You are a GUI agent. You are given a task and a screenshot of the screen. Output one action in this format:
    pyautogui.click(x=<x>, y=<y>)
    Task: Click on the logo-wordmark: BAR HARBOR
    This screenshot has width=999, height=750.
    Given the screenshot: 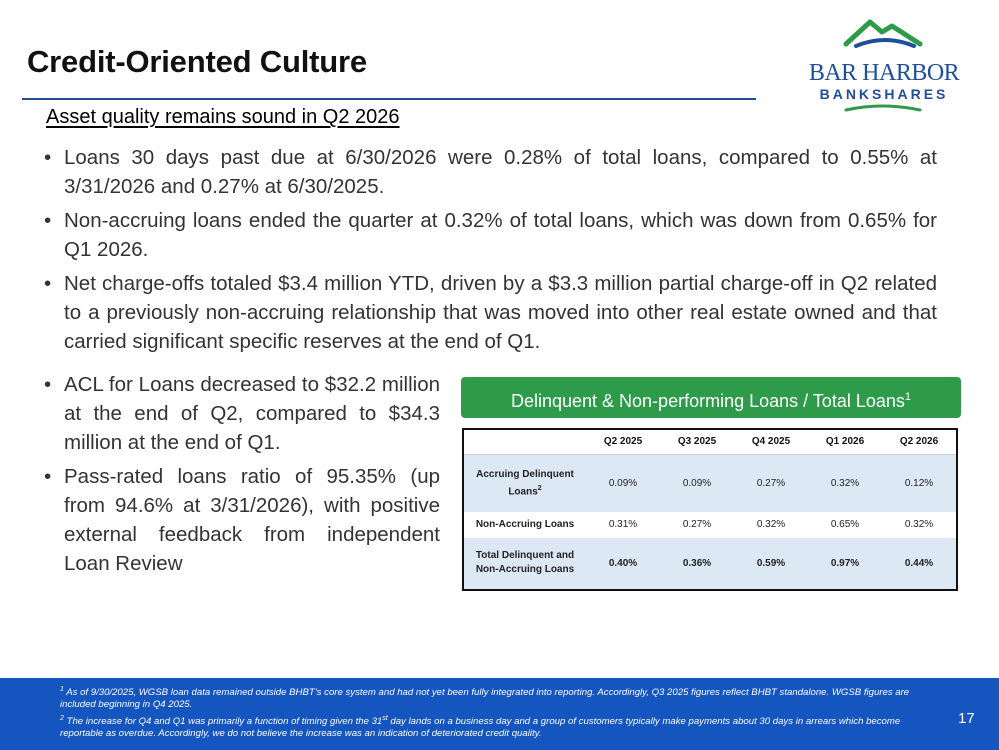 What is the action you would take?
    pyautogui.click(x=884, y=73)
    